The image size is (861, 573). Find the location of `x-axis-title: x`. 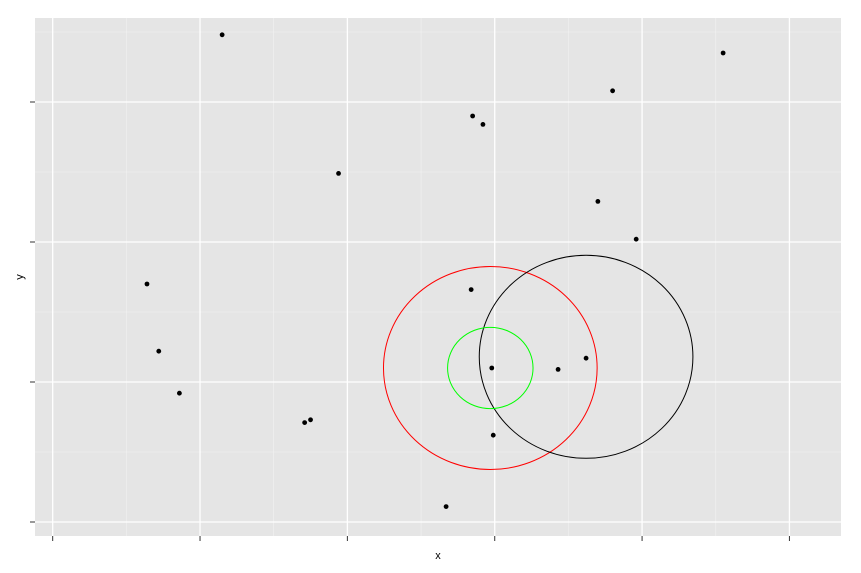

x-axis-title: x is located at coordinates (438, 556).